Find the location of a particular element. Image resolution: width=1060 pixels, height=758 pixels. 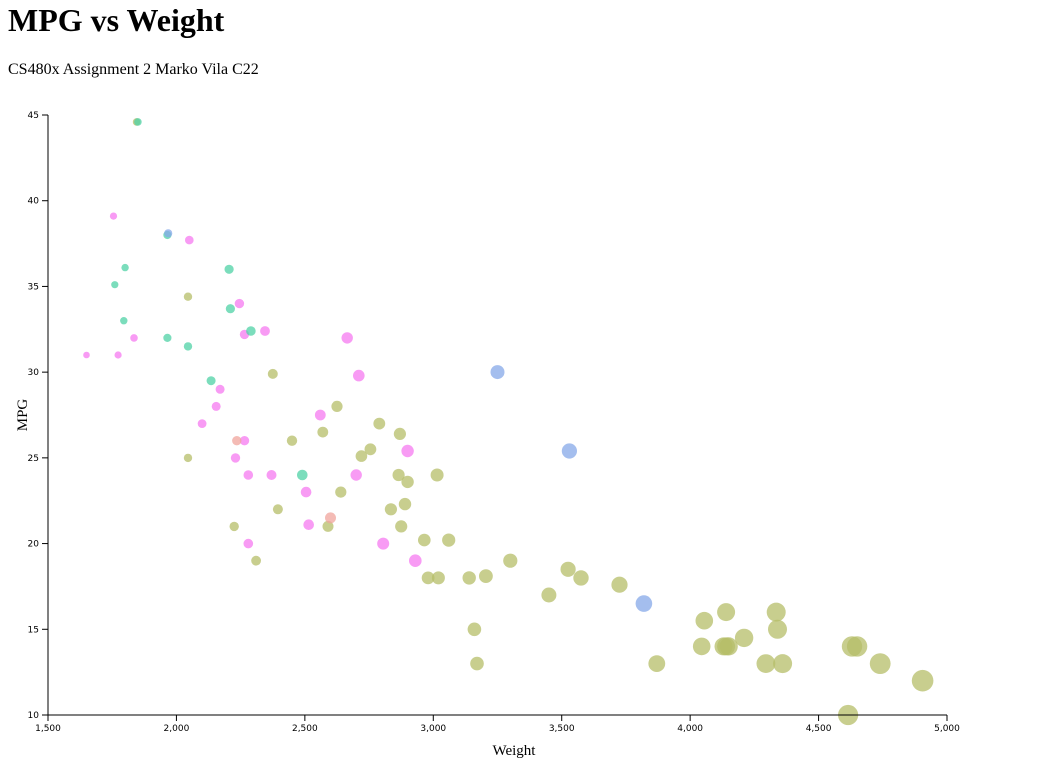

y-tick-label: 25 is located at coordinates (33, 459).